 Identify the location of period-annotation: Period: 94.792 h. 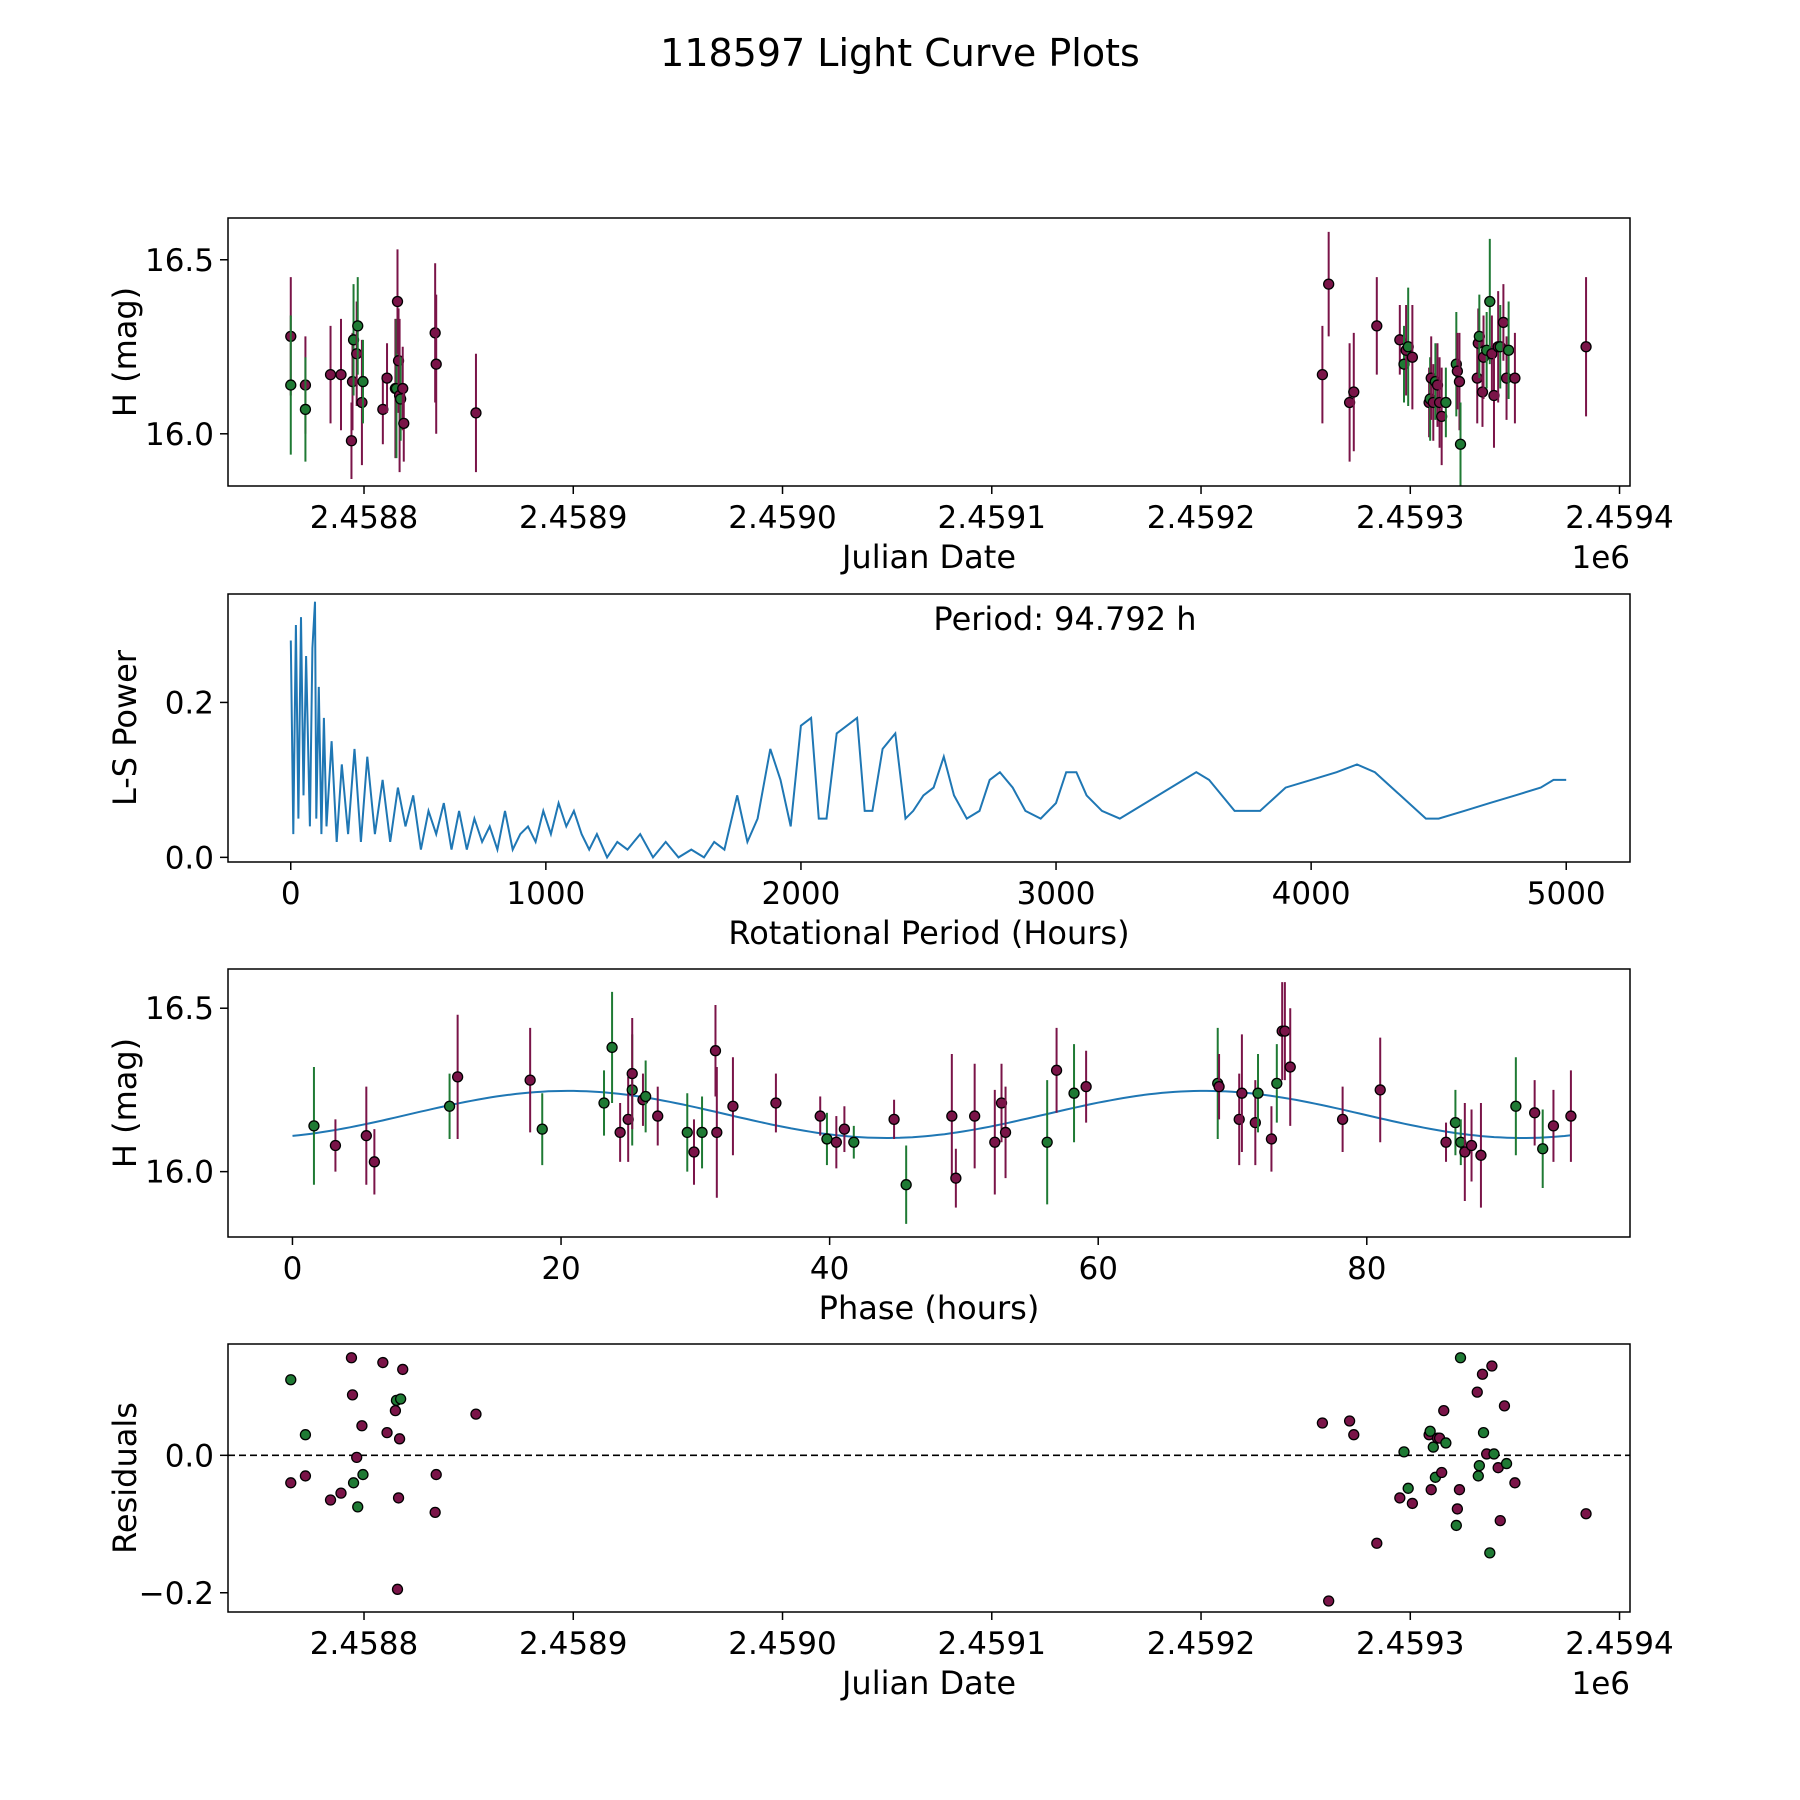
(1064, 619).